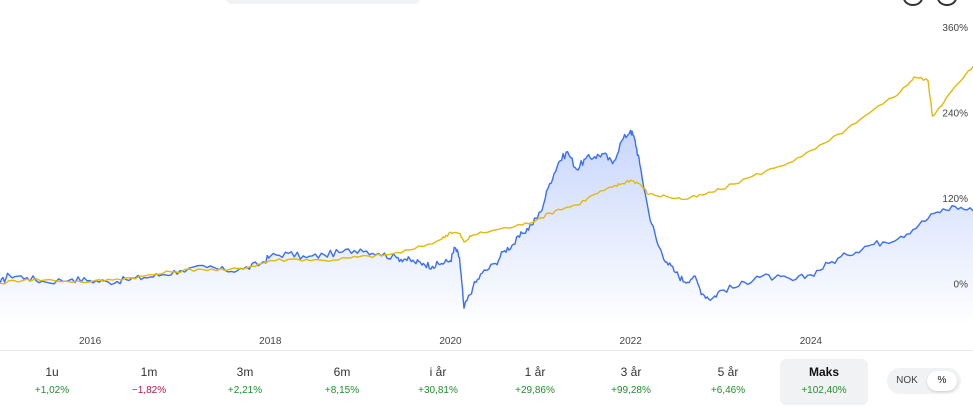 The height and width of the screenshot is (413, 973). I want to click on top-search-pill, so click(323, 2).